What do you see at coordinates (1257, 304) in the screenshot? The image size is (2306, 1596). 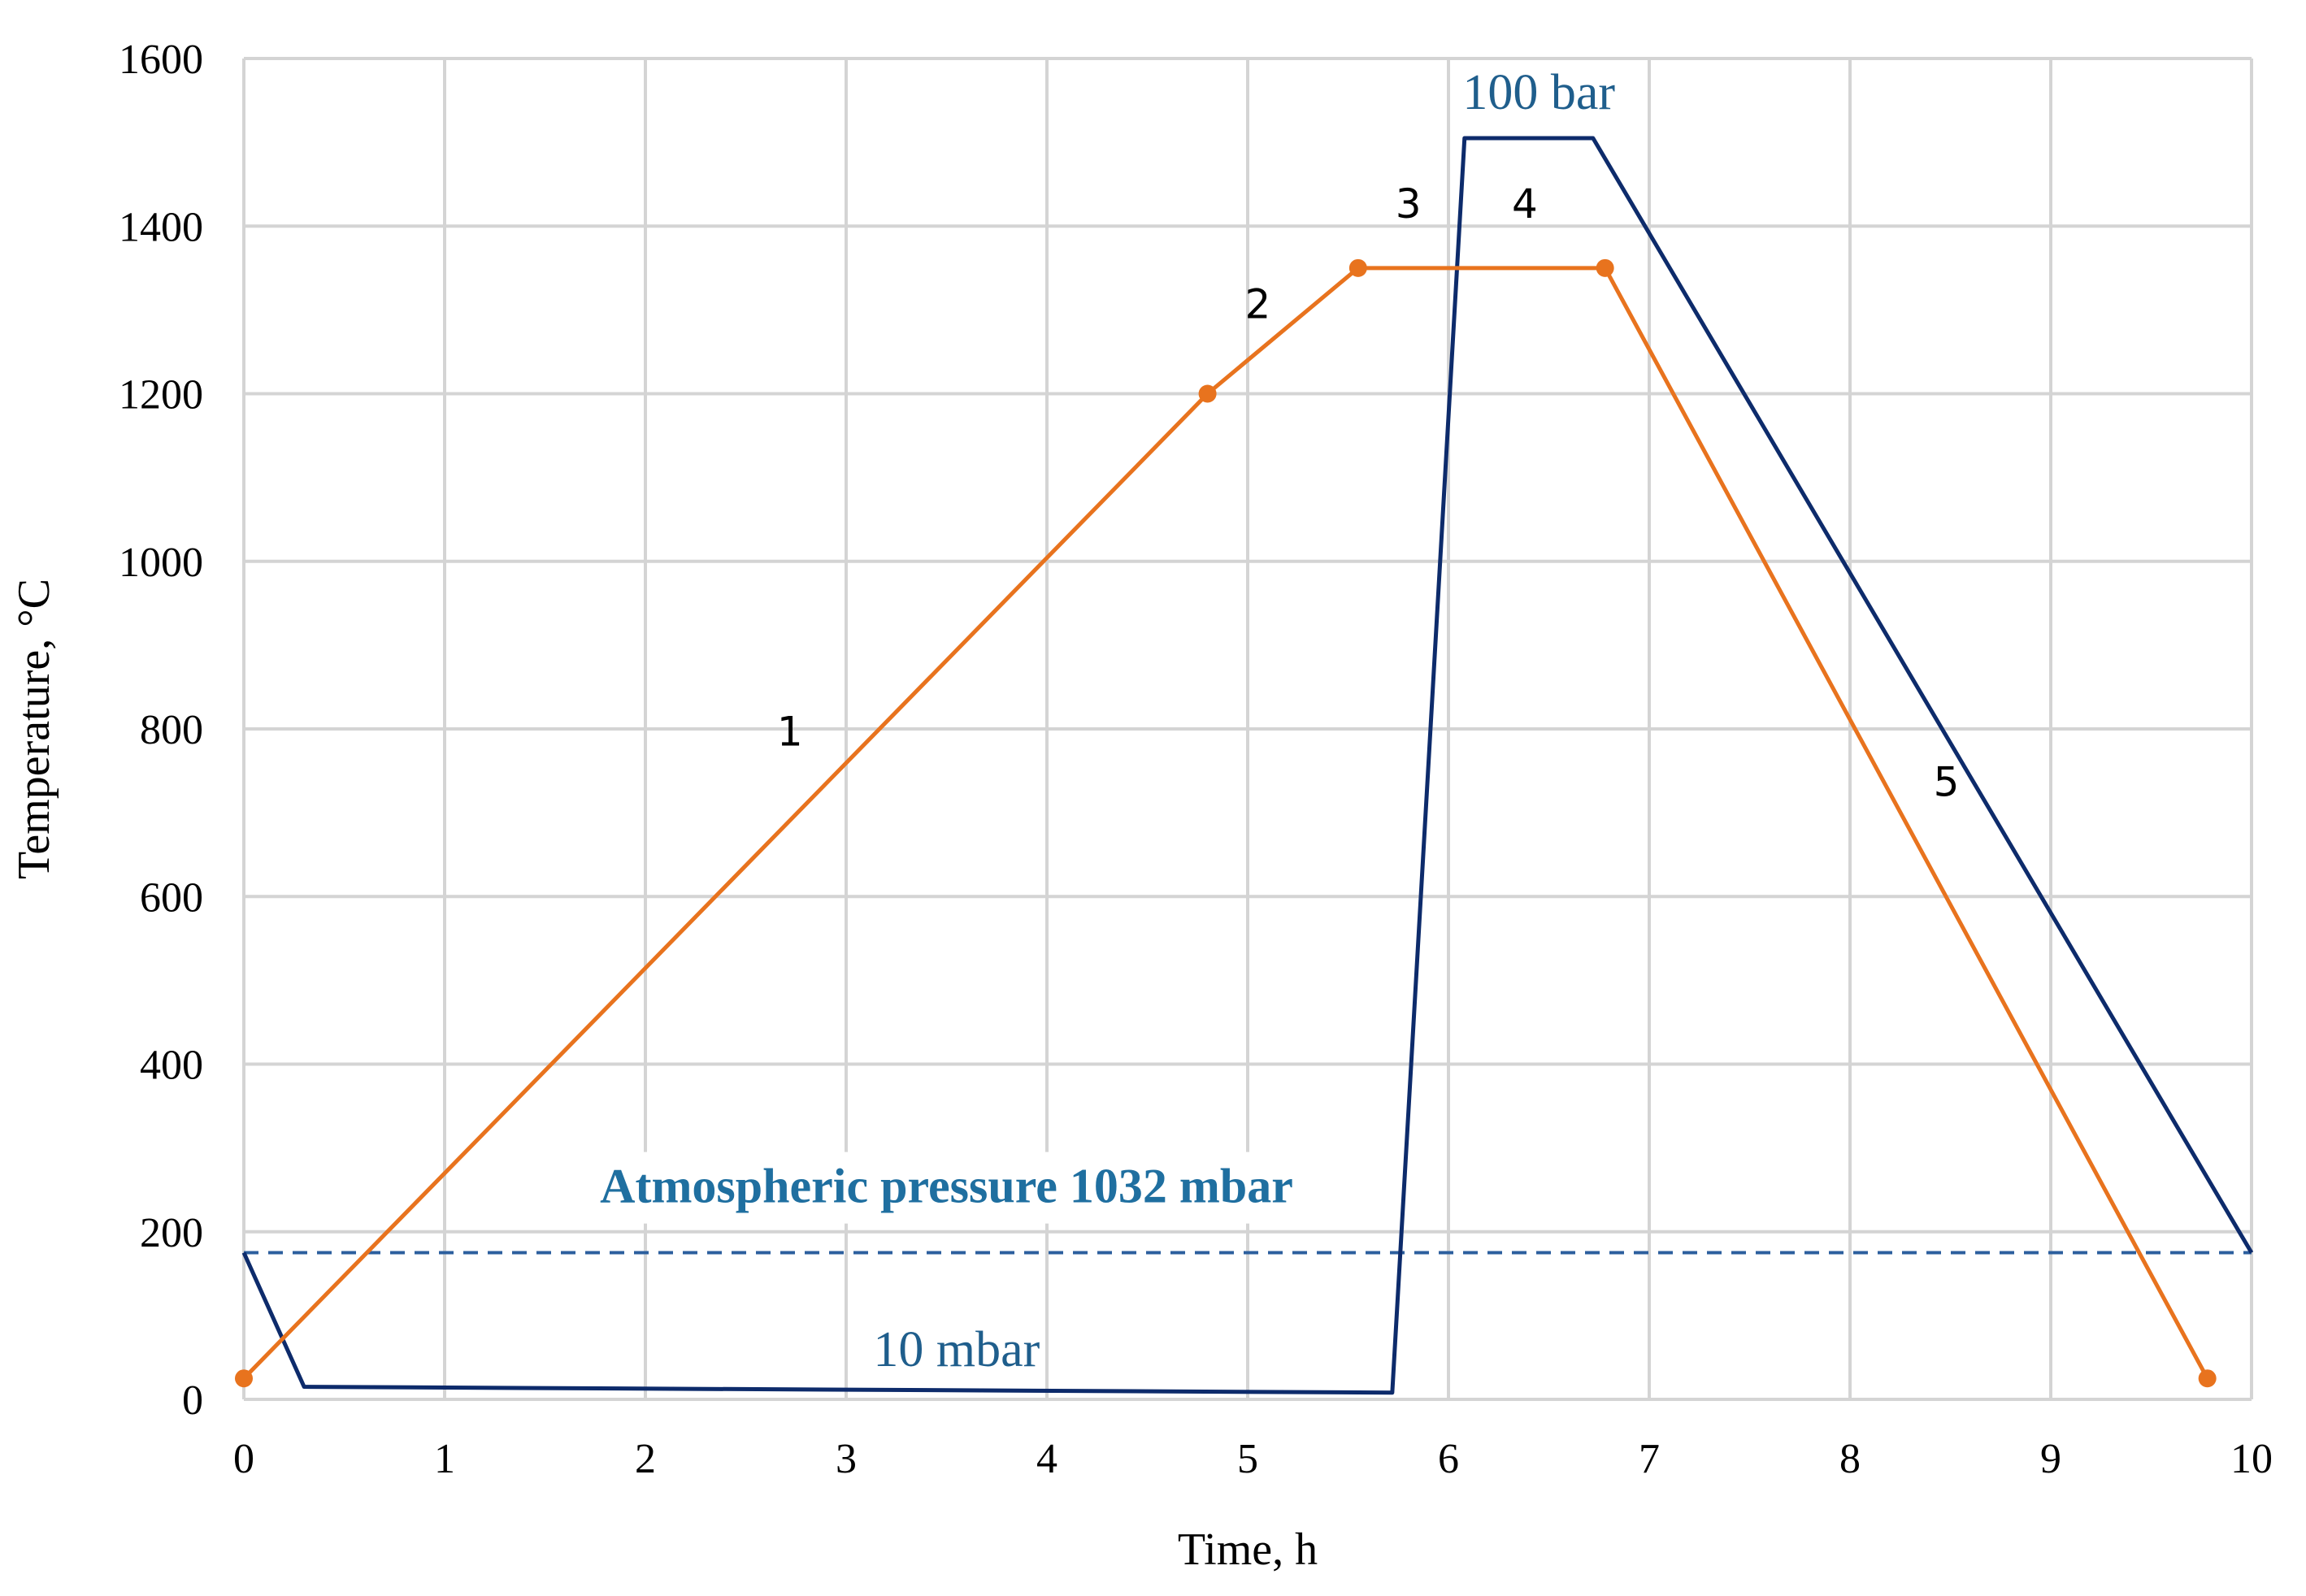 I see `segment-label: 2` at bounding box center [1257, 304].